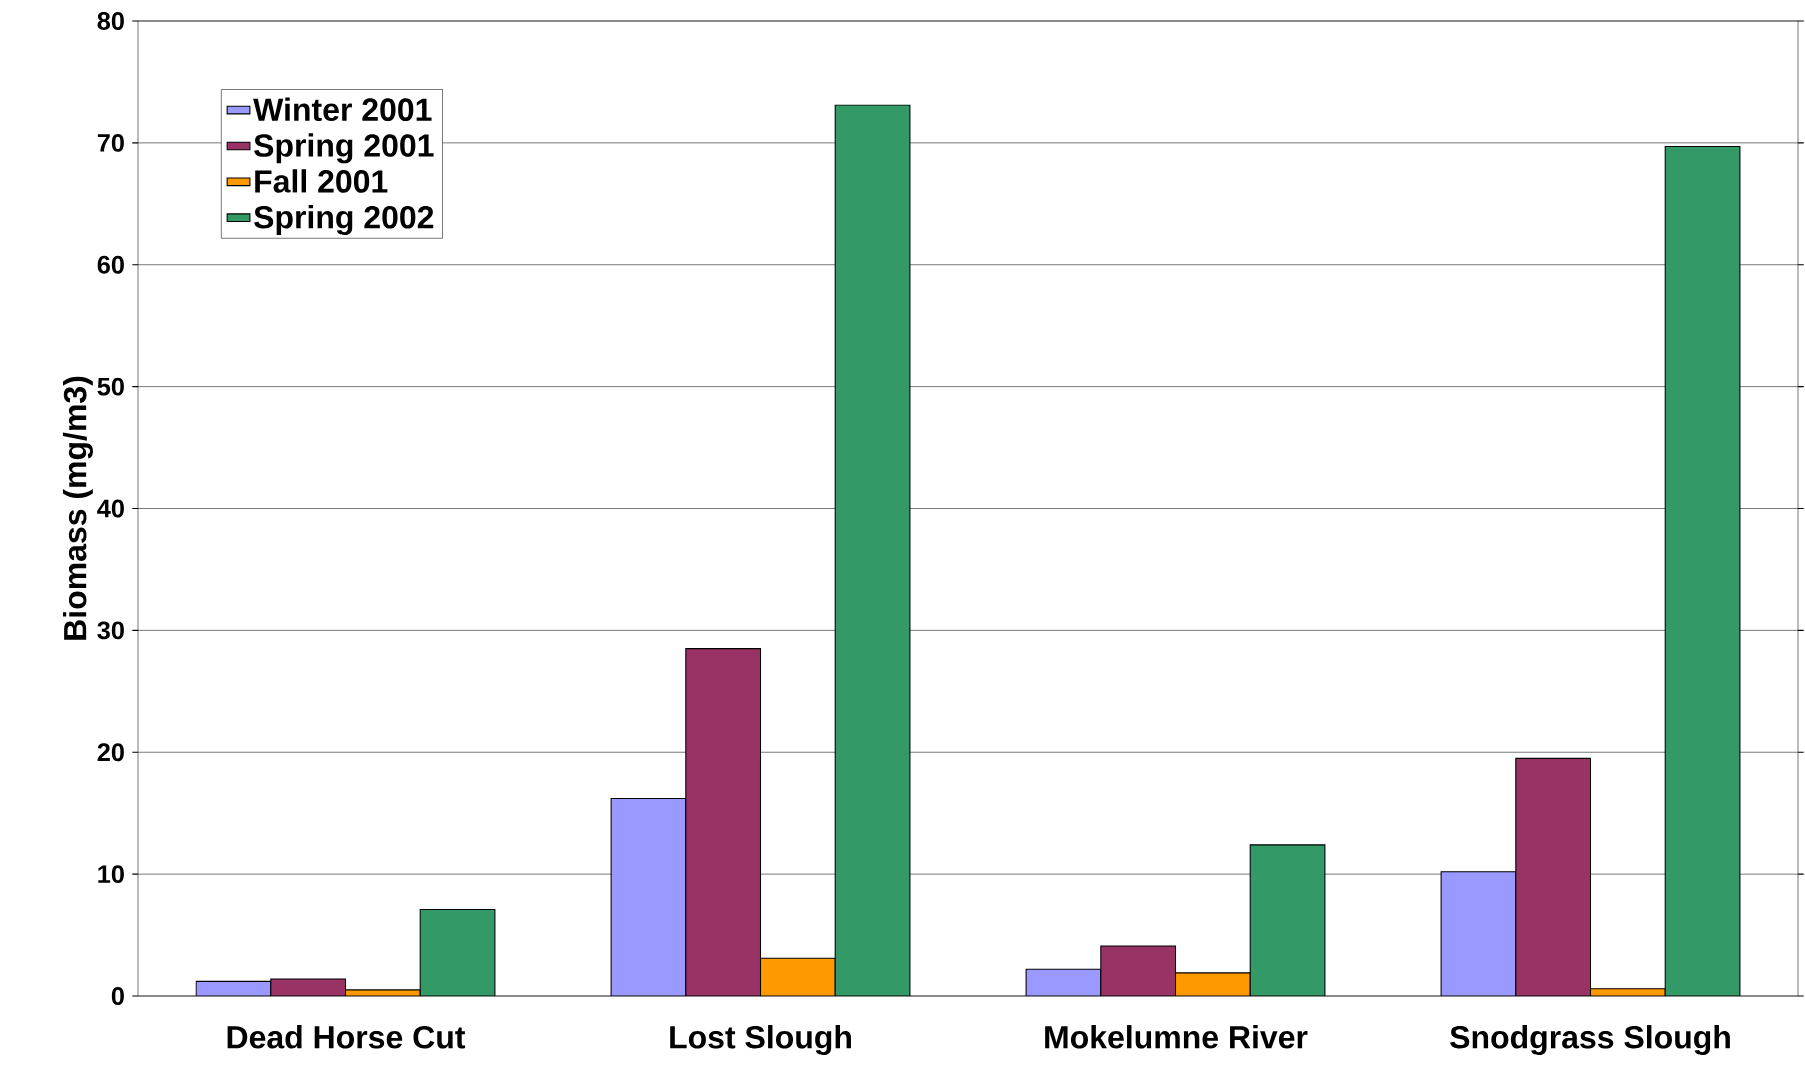 The width and height of the screenshot is (1805, 1078). Describe the element at coordinates (110, 142) in the screenshot. I see `y-tick-label: 70` at that location.